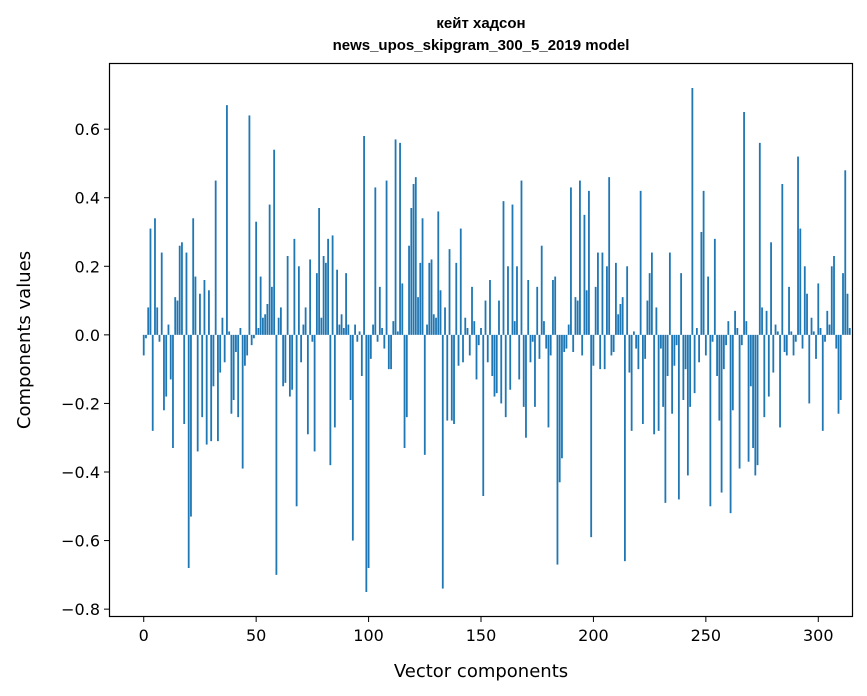 The width and height of the screenshot is (867, 696). I want to click on y-tick-label: −0.4, so click(80, 472).